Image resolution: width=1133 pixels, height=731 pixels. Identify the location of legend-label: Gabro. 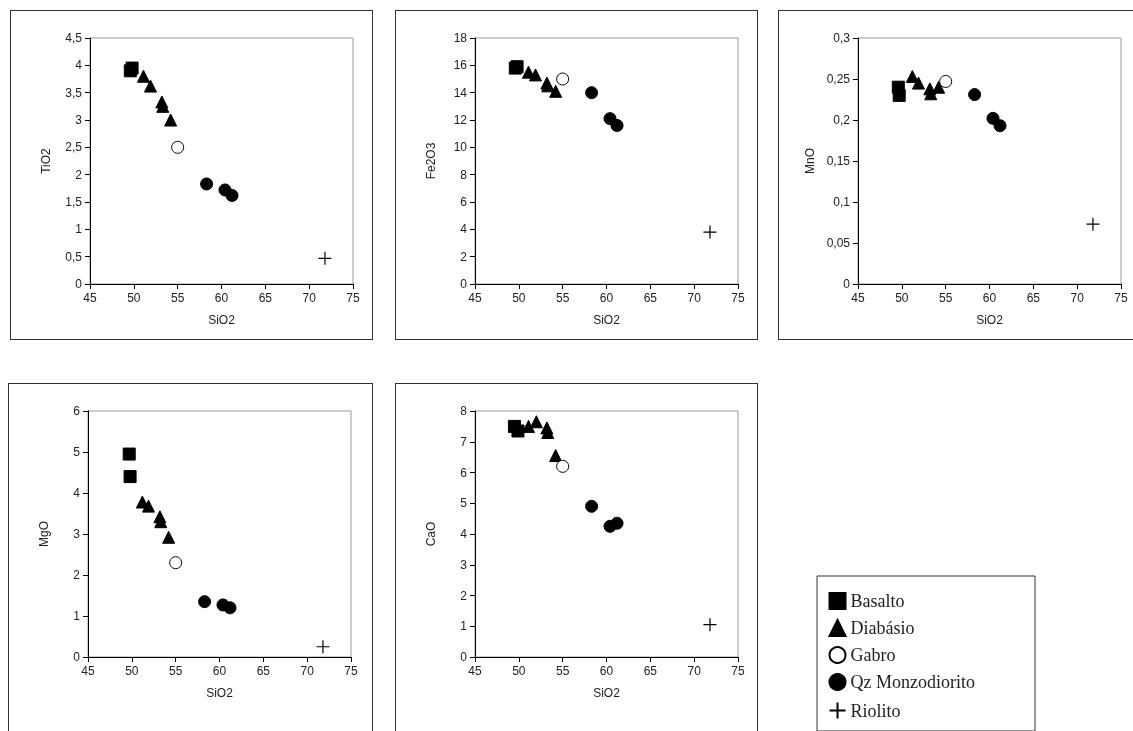
(873, 655).